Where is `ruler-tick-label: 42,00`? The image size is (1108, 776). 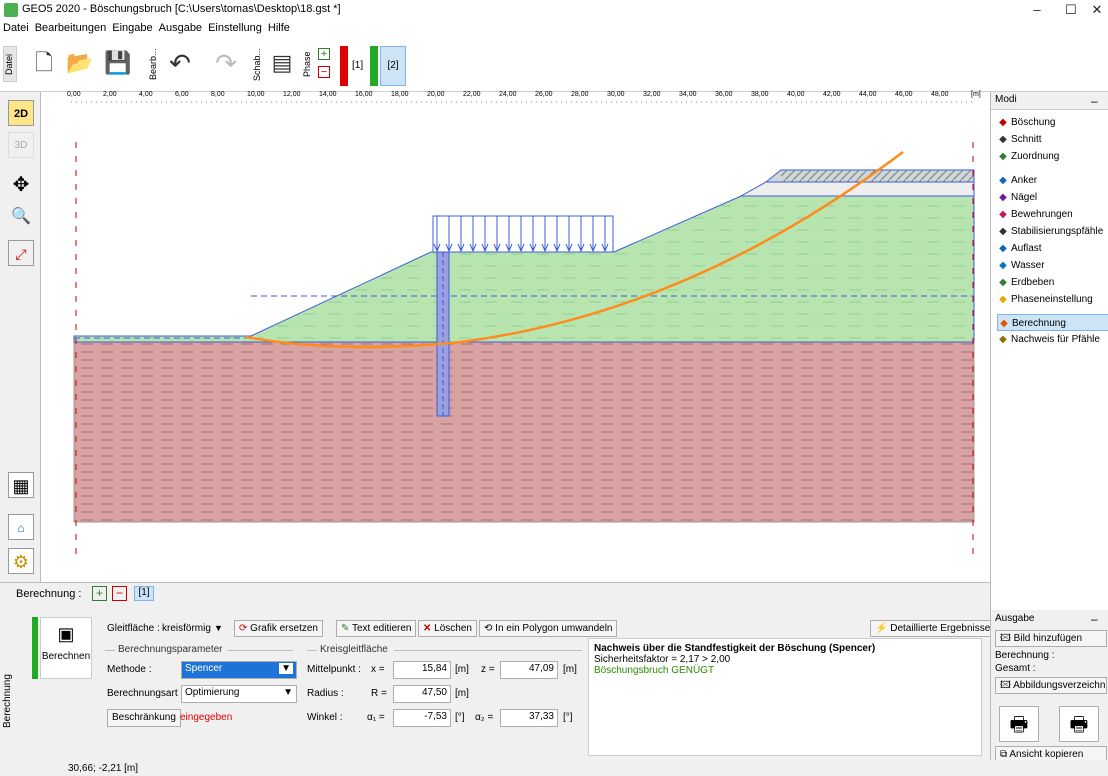 ruler-tick-label: 42,00 is located at coordinates (832, 94).